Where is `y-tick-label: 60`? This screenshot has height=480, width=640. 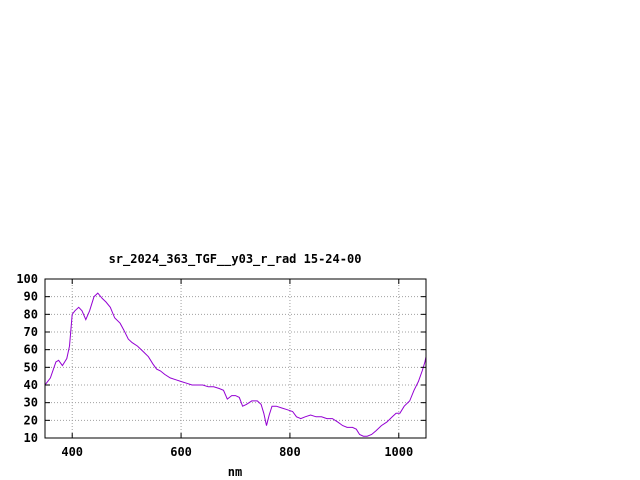 y-tick-label: 60 is located at coordinates (31, 350).